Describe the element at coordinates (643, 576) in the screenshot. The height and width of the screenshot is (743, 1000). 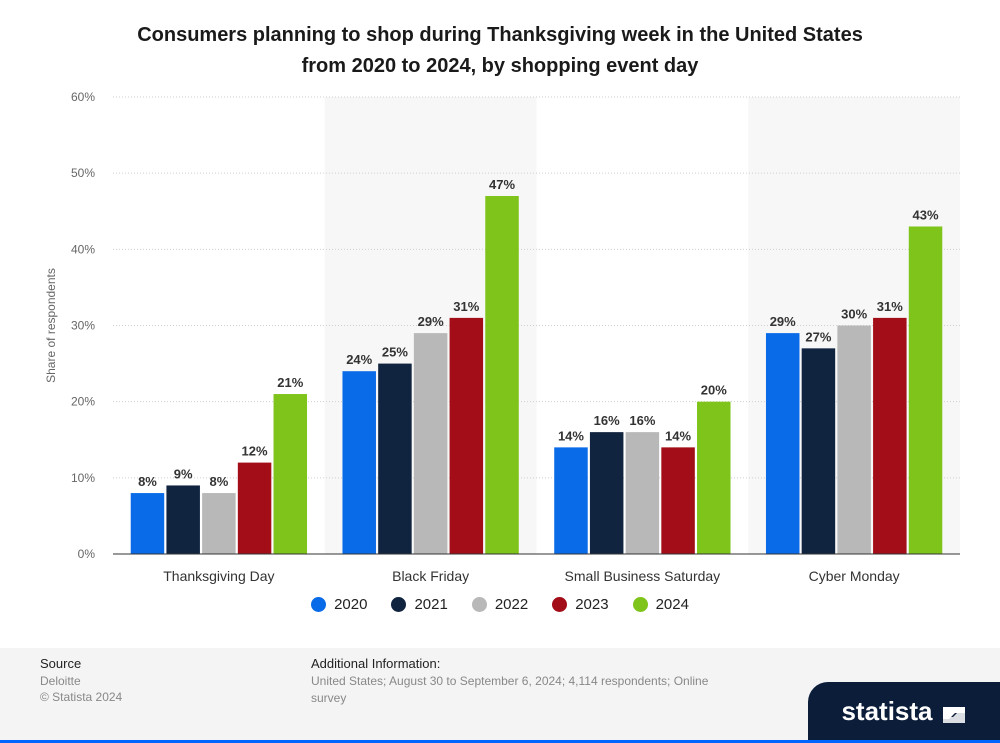
I see `x-tick-label: Small Business Saturday` at that location.